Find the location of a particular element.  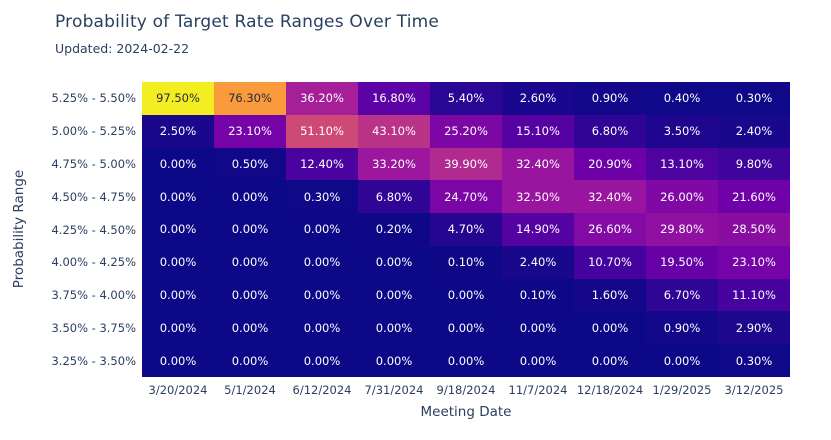

heatmap-cell: 11.10% is located at coordinates (754, 295).